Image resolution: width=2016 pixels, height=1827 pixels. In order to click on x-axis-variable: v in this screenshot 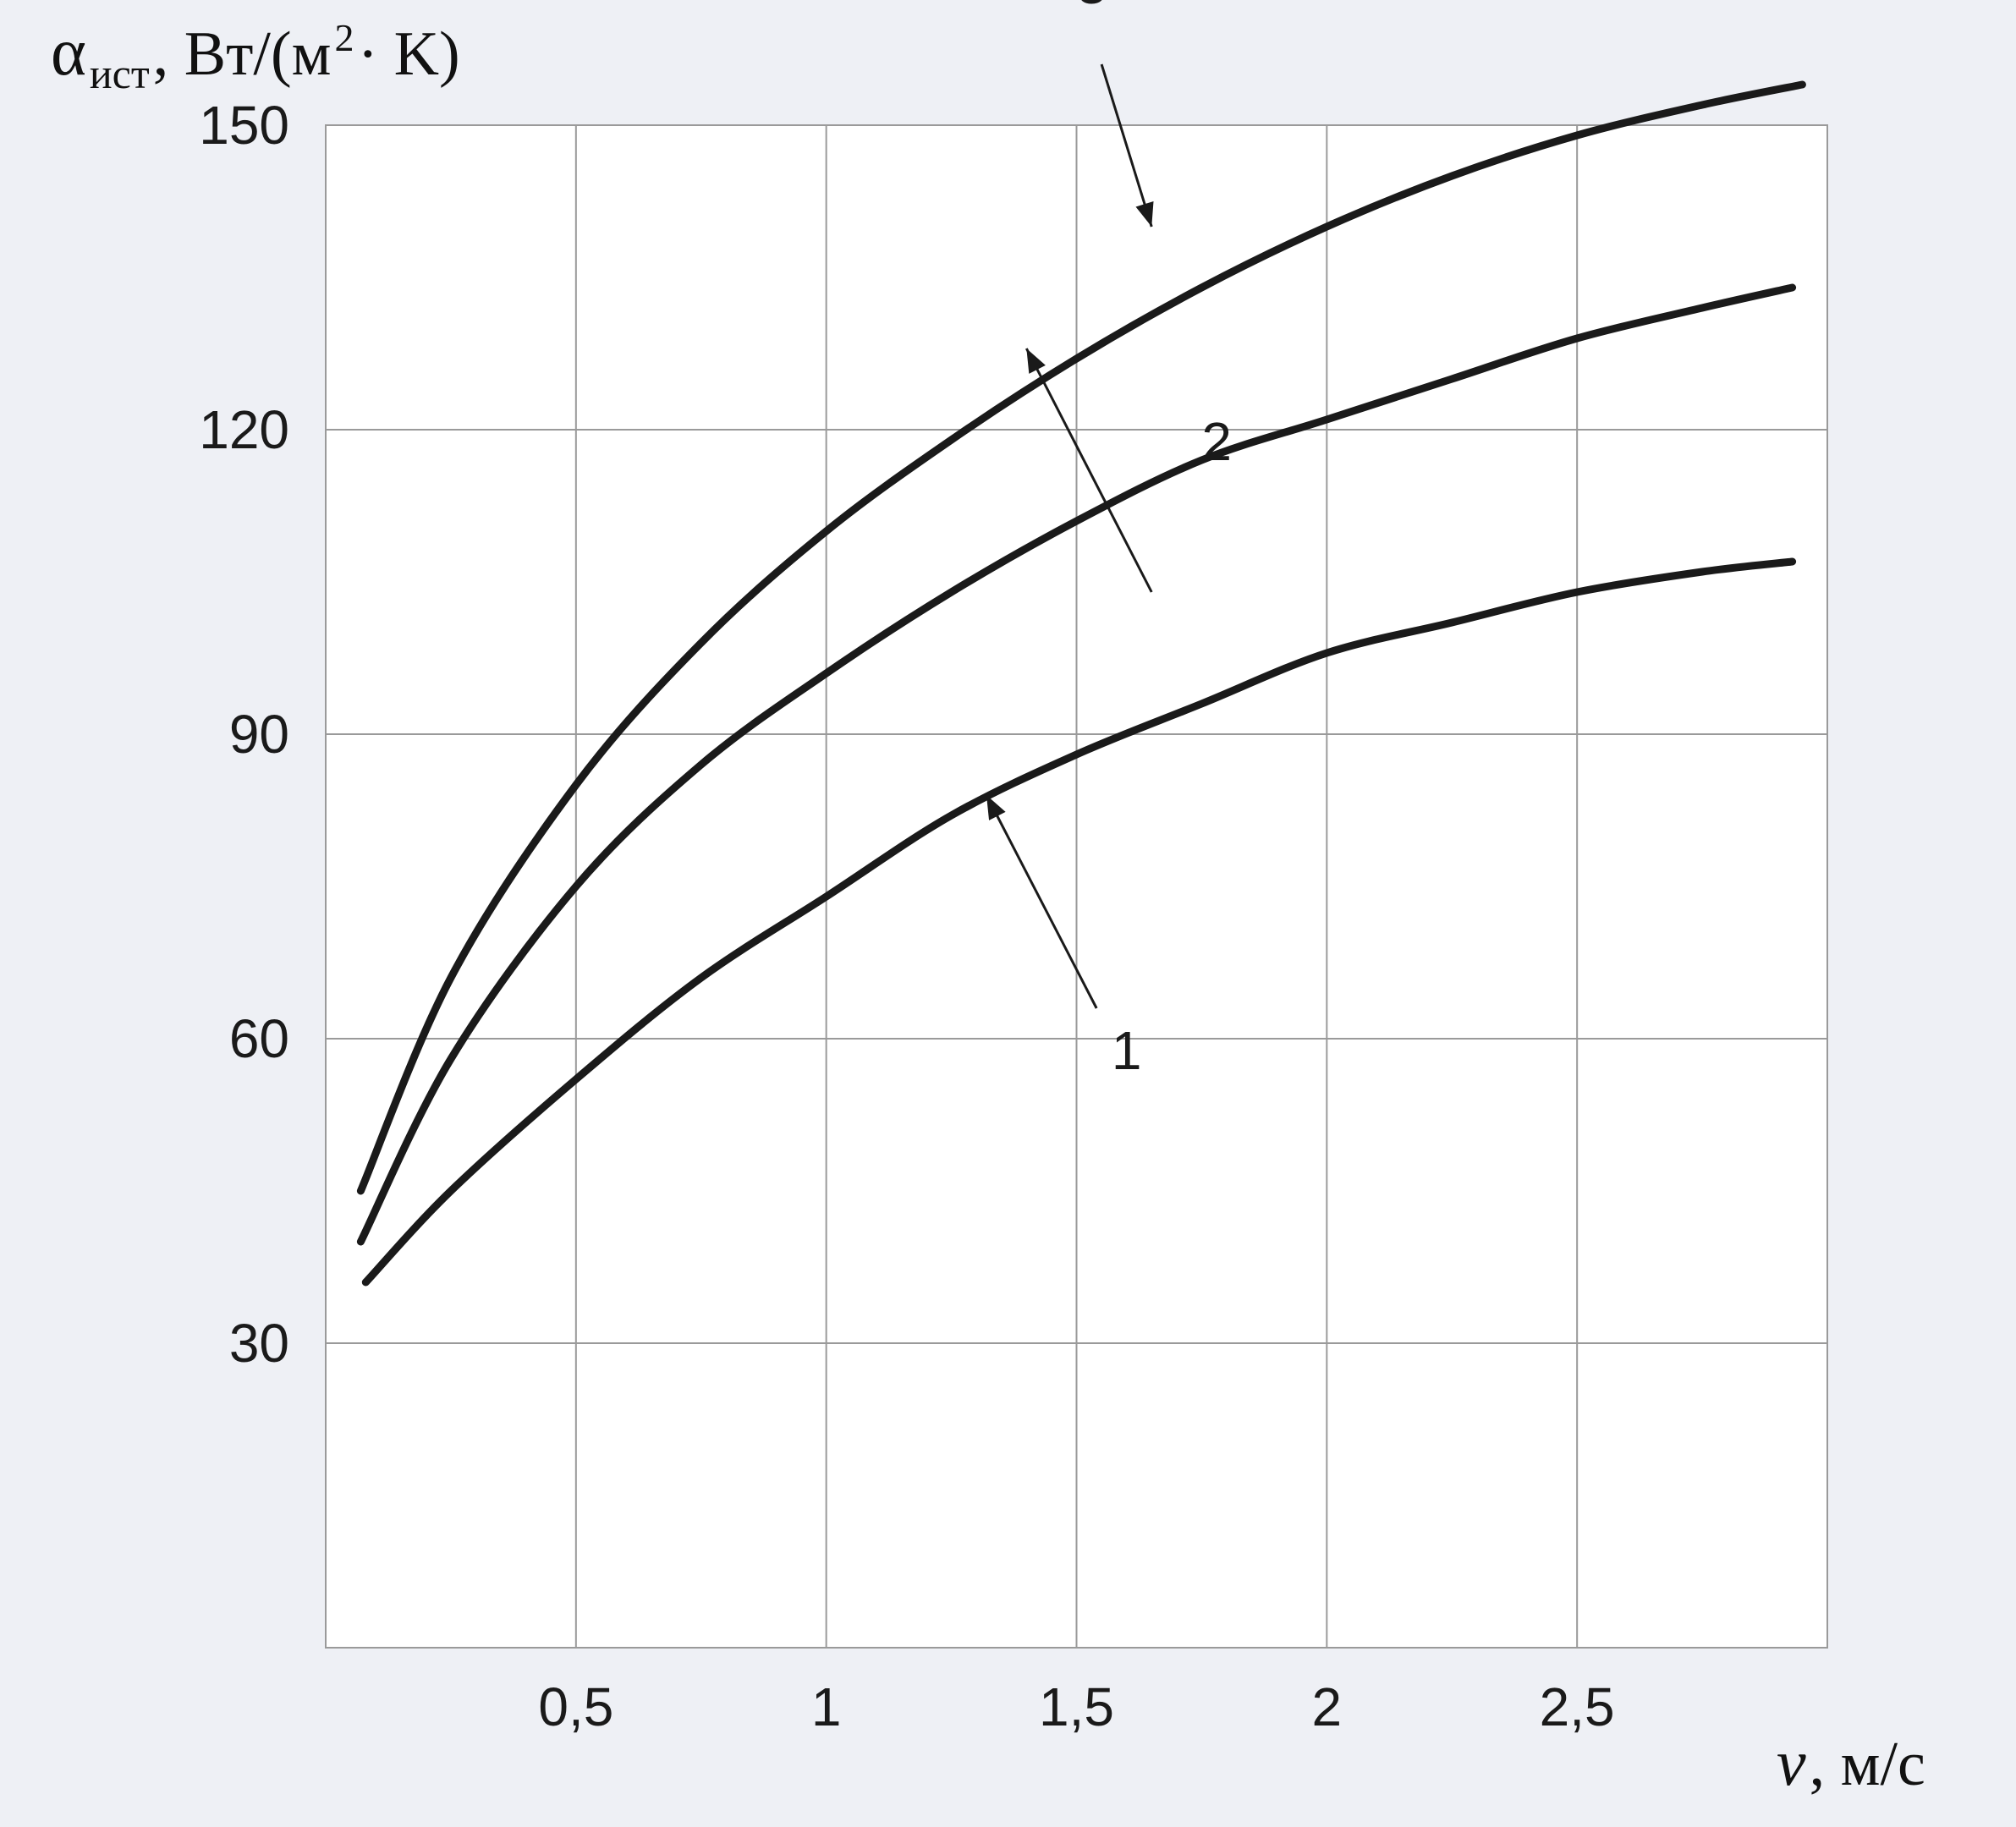, I will do `click(1791, 1762)`.